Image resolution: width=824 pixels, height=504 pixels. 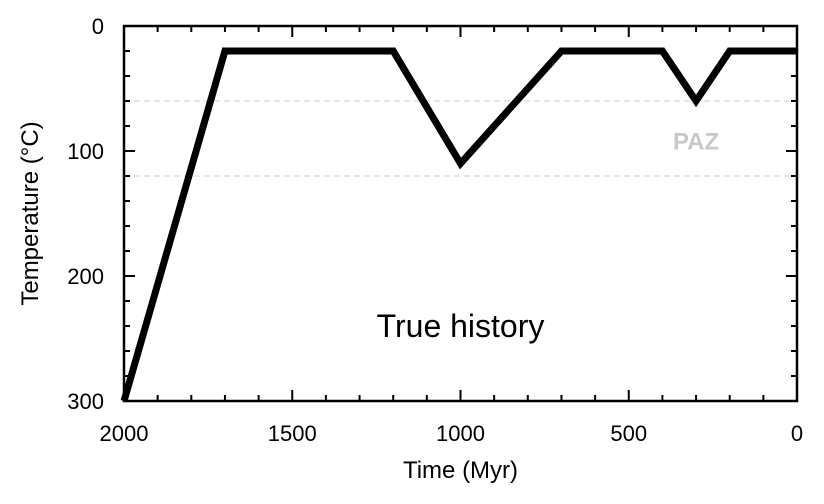 What do you see at coordinates (30, 213) in the screenshot?
I see `y-axis-title: Temperature (°C)` at bounding box center [30, 213].